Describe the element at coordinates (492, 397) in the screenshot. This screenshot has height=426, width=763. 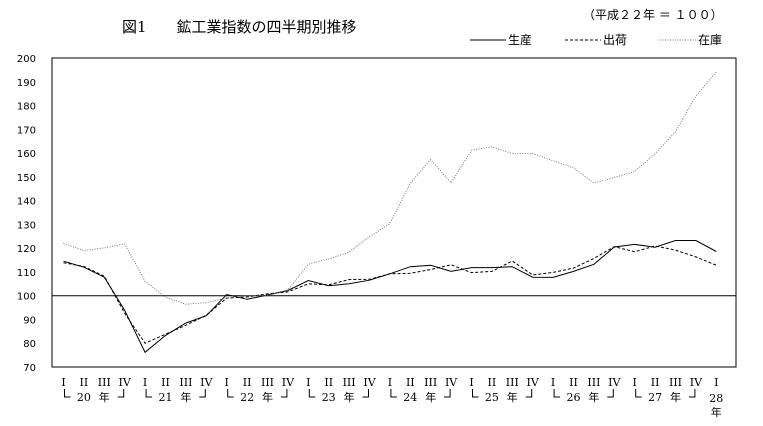
I see `year-label: 25` at that location.